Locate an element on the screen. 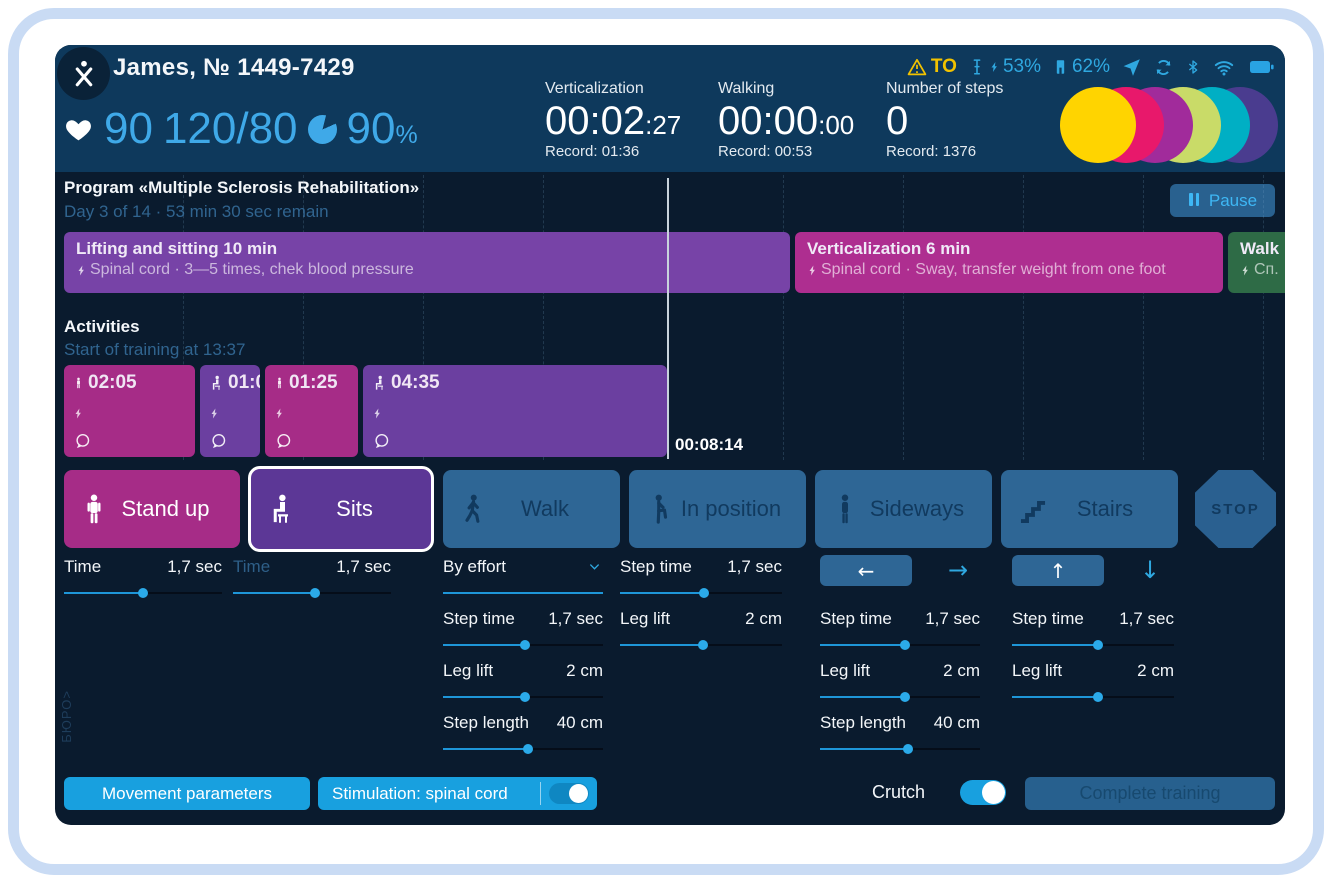 This screenshot has width=1332, height=883. session-dot is located at coordinates (1098, 125).